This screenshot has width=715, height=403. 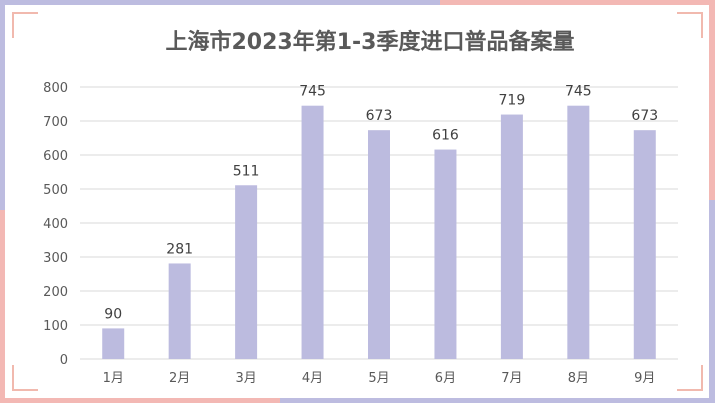 What do you see at coordinates (113, 378) in the screenshot?
I see `x-tick-label: 1月` at bounding box center [113, 378].